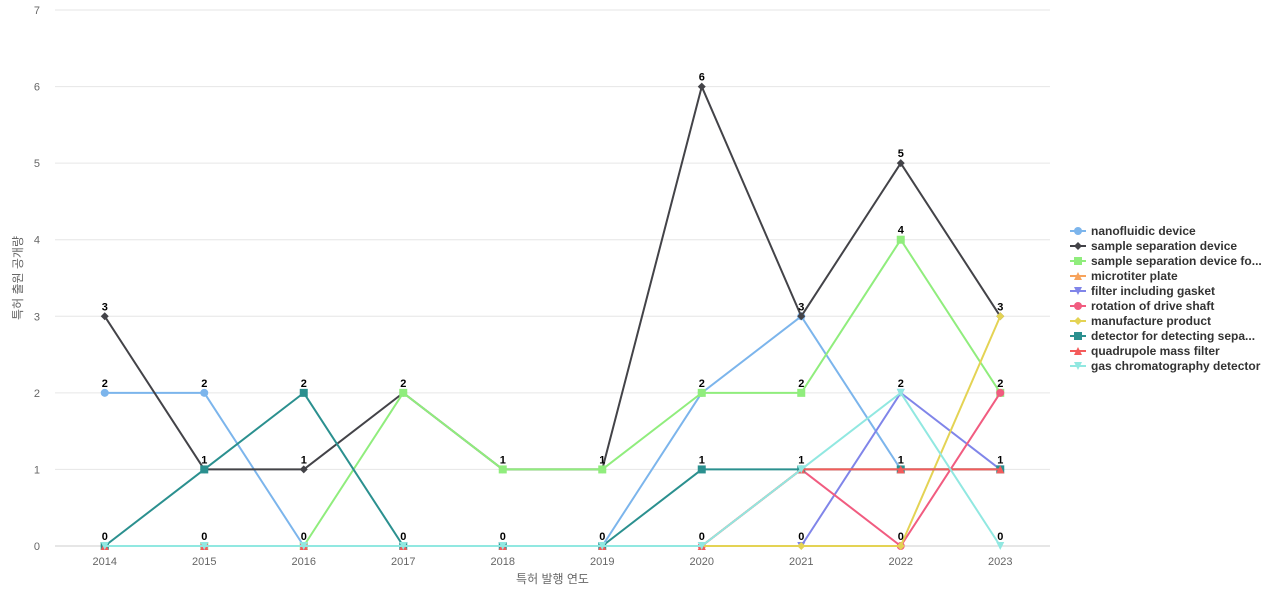 This screenshot has width=1280, height=605. I want to click on legend-label: quadrupole mass filter, so click(1155, 351).